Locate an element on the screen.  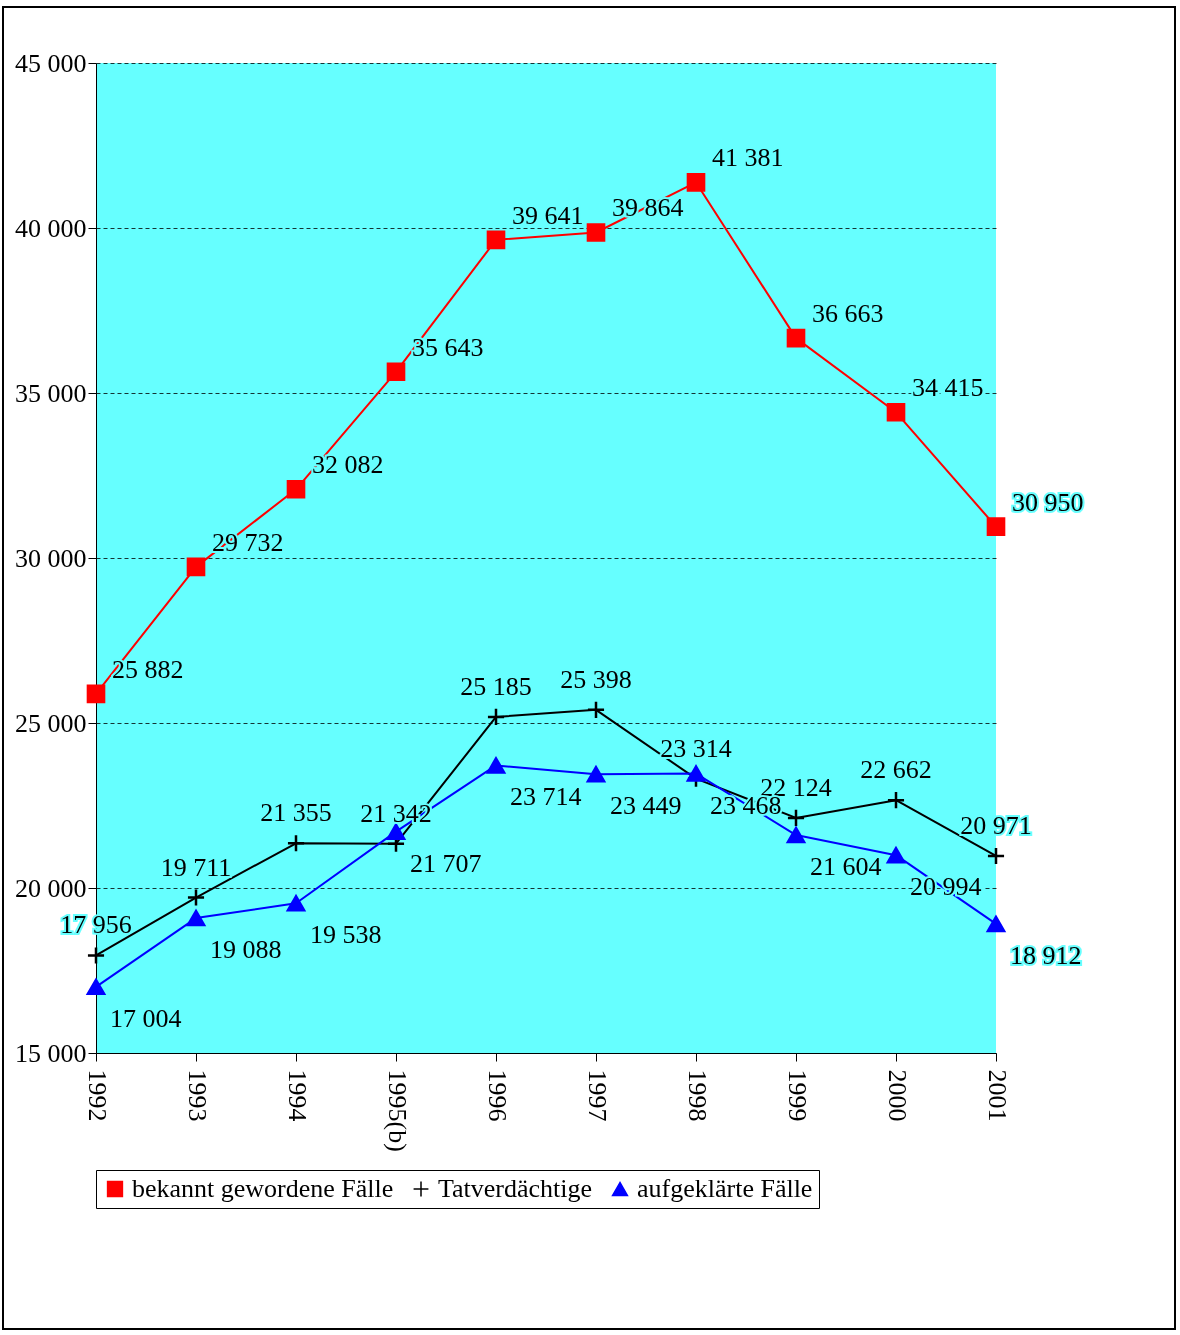
x-tick-label: 1994 is located at coordinates (297, 1095).